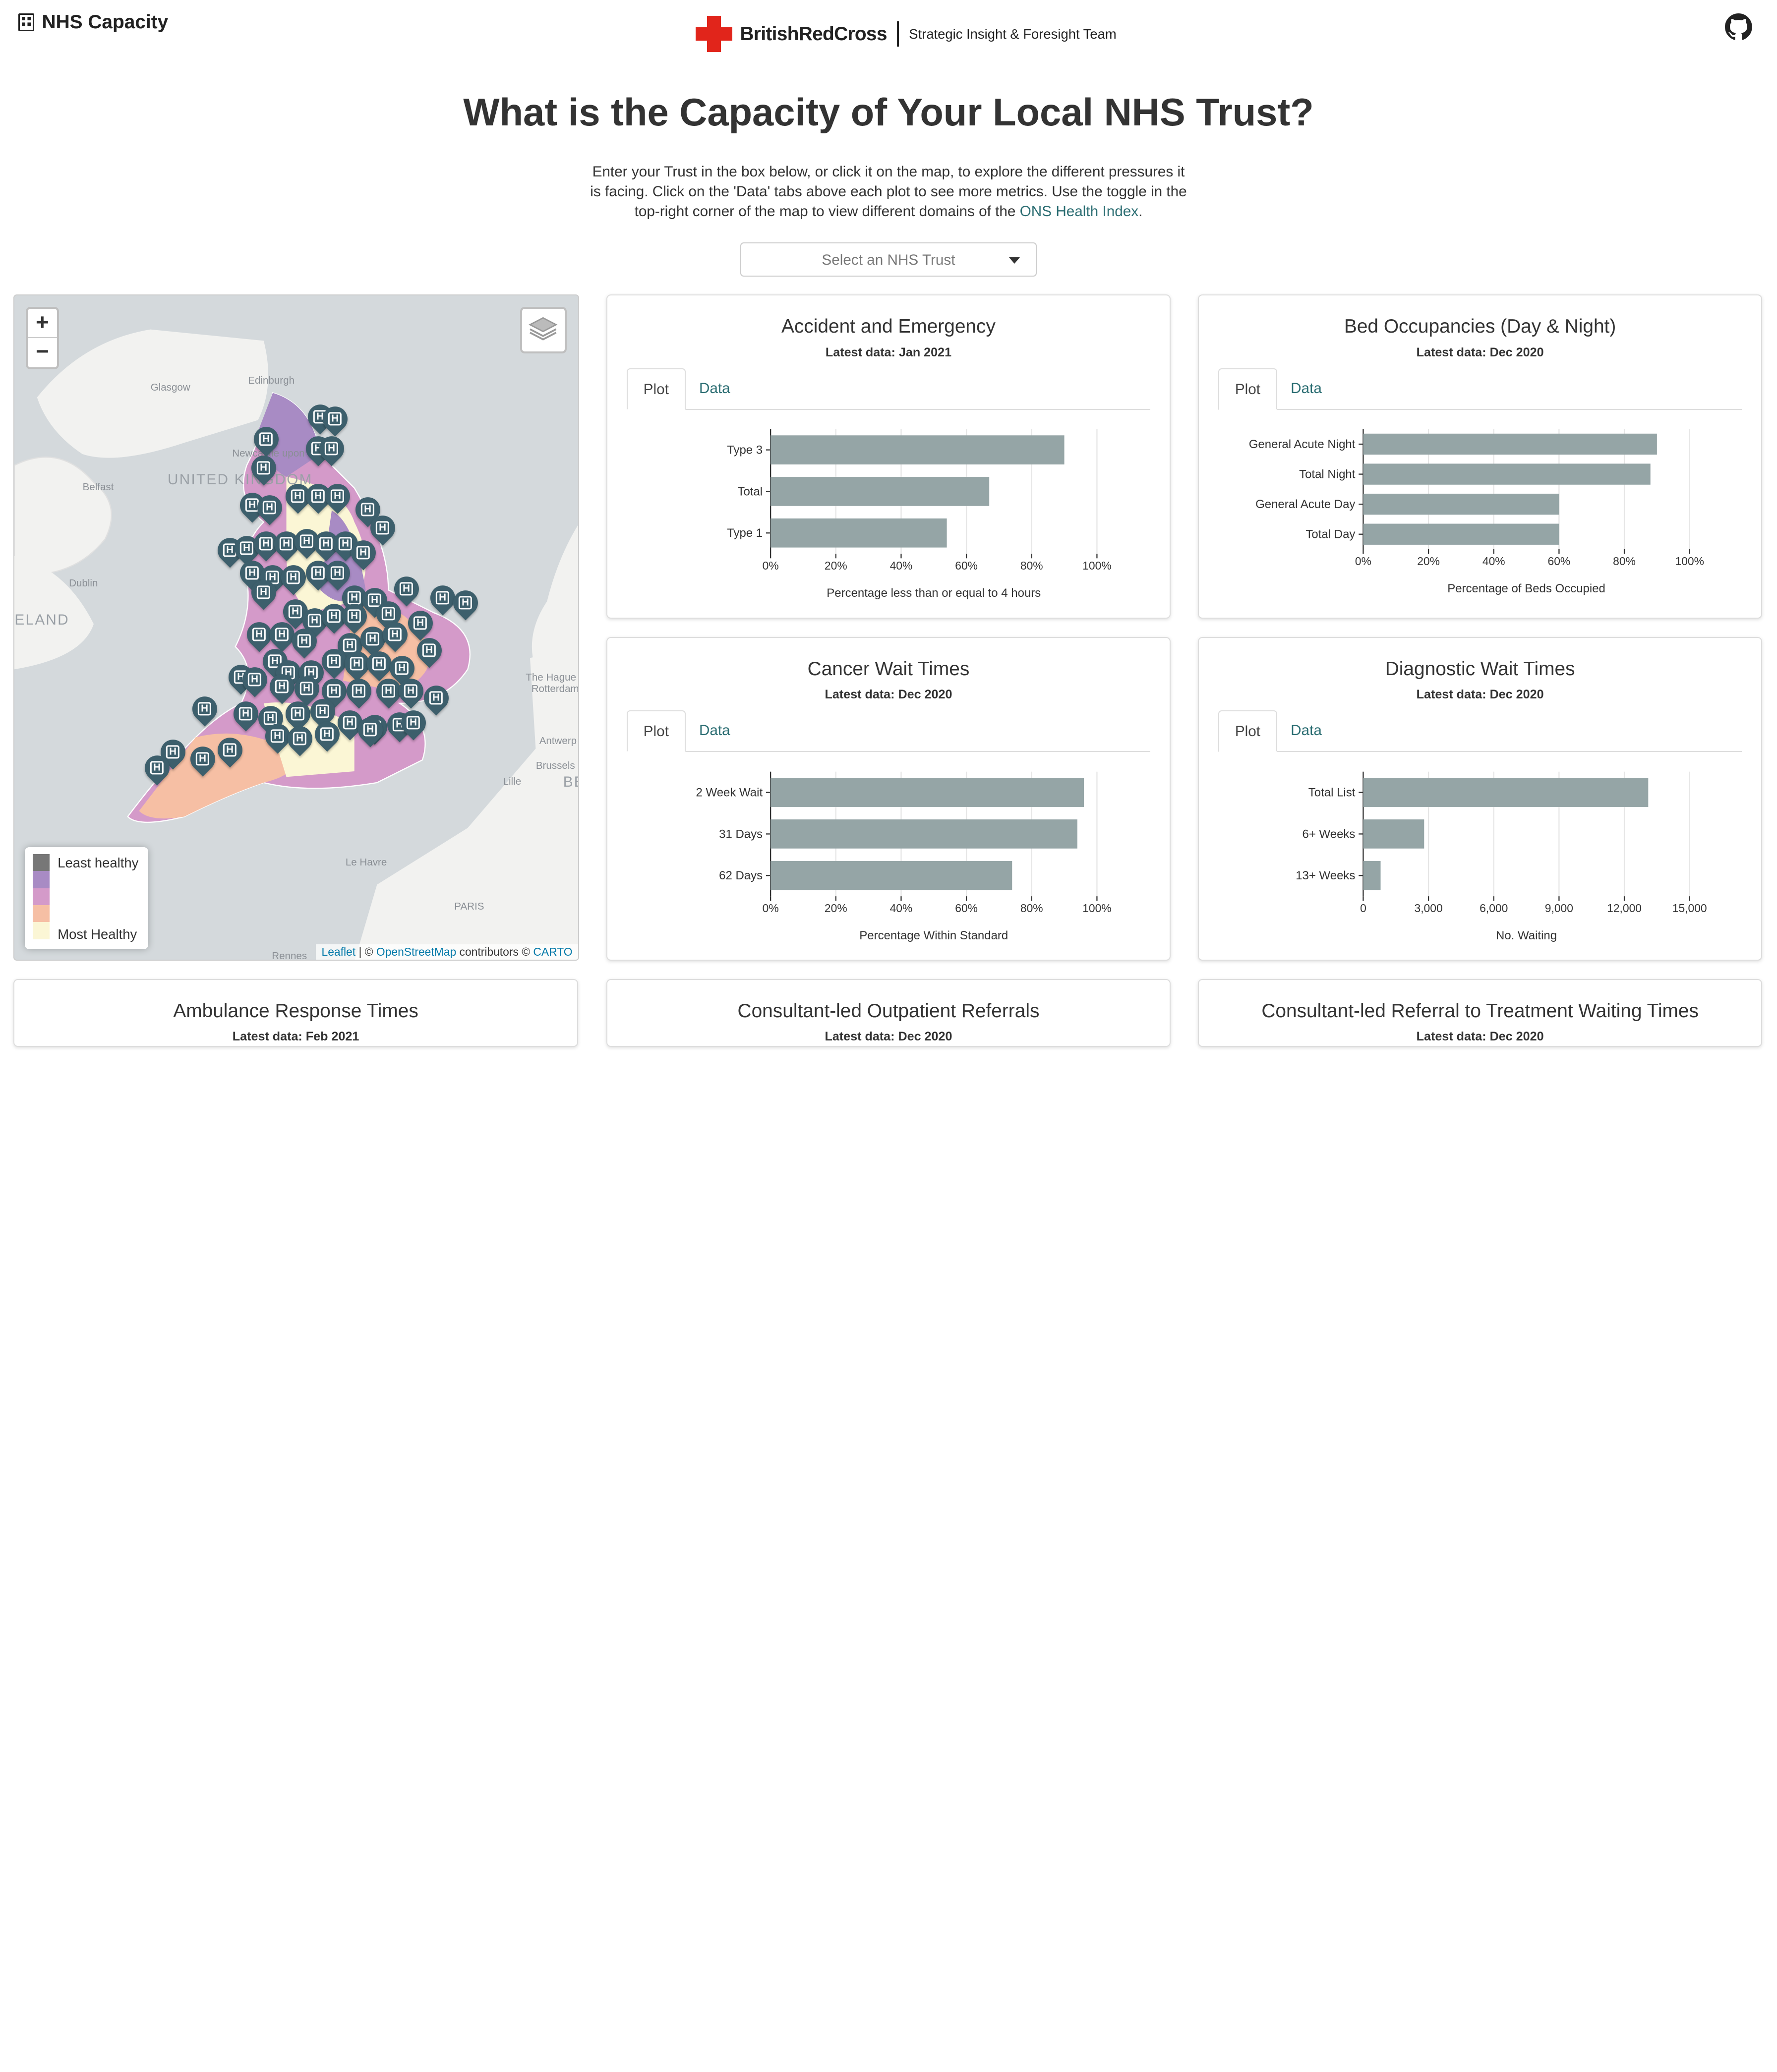 This screenshot has height=2072, width=1777. I want to click on map-label-glasgow: Glasgow, so click(170, 387).